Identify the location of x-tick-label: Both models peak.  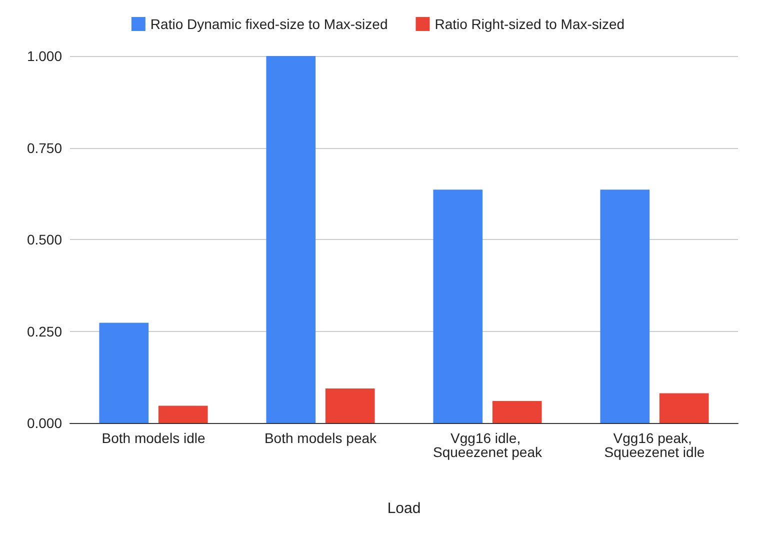
(321, 438).